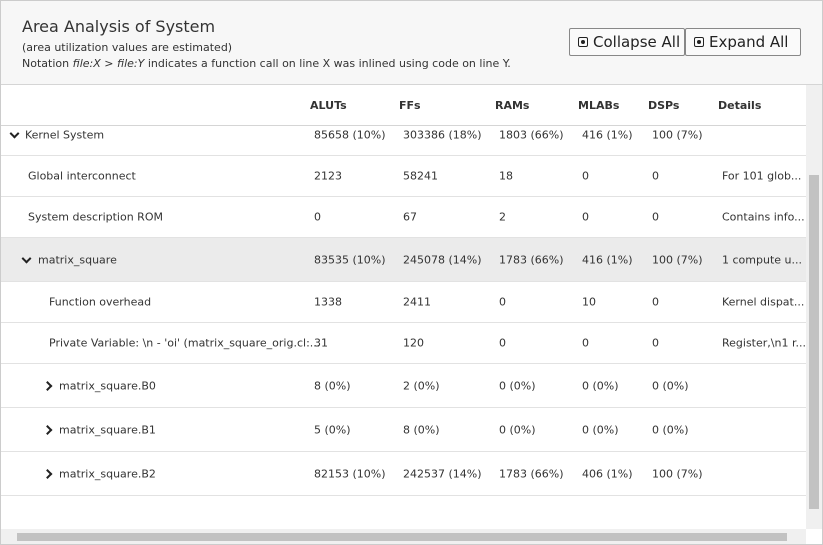 The image size is (823, 545). What do you see at coordinates (95, 217) in the screenshot?
I see `row-name: System description ROM` at bounding box center [95, 217].